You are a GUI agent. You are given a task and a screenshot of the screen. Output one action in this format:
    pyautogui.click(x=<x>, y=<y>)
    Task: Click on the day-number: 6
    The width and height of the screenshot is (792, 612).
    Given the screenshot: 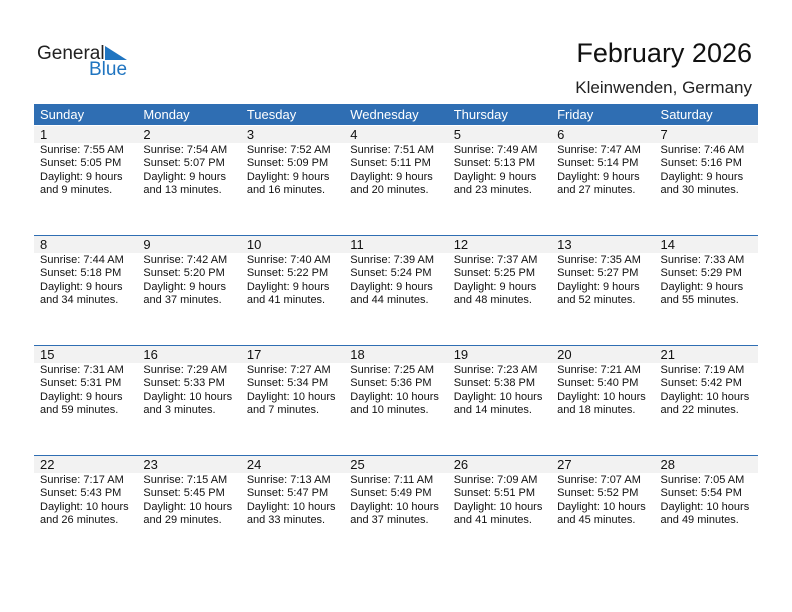 What is the action you would take?
    pyautogui.click(x=603, y=134)
    